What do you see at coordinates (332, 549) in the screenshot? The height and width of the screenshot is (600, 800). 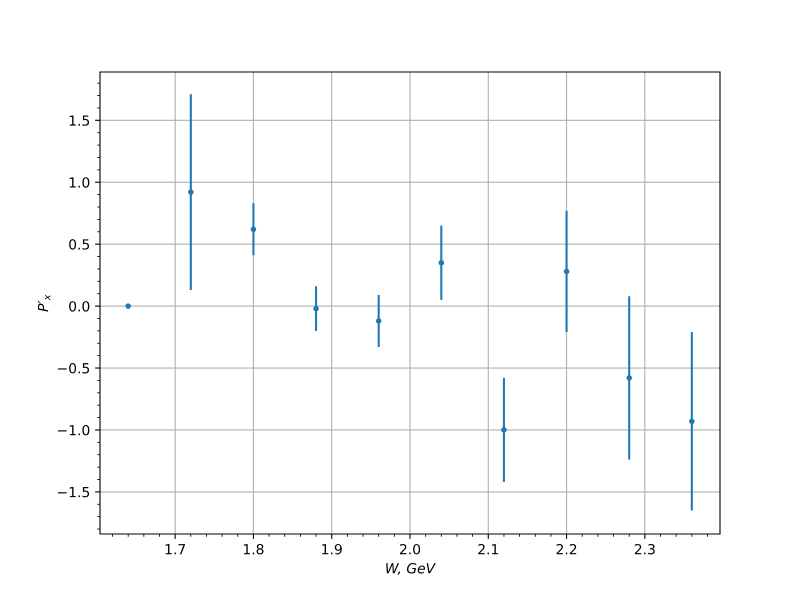 I see `x-tick-label: 1.9` at bounding box center [332, 549].